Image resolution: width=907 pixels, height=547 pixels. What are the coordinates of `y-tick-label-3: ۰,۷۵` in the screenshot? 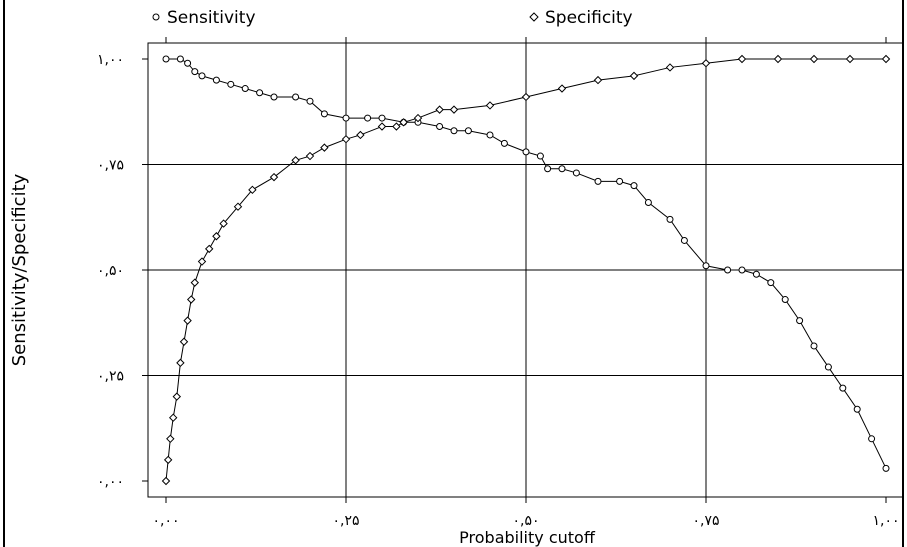 It's located at (110, 166).